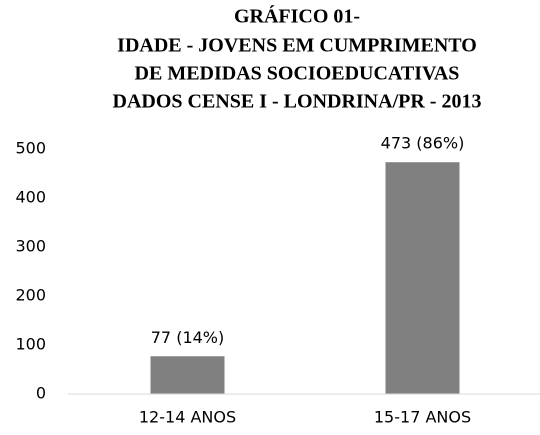 The image size is (540, 435). I want to click on x-tick-label: 12-14 ANOS, so click(187, 417).